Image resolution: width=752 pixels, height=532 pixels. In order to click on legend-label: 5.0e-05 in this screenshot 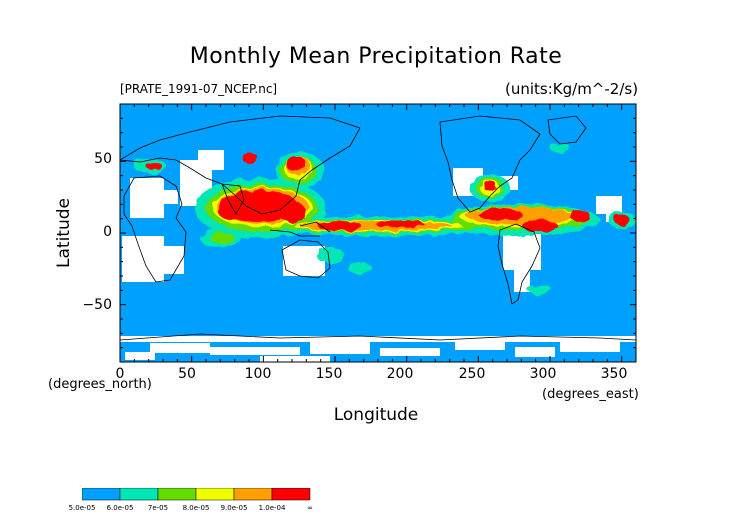, I will do `click(82, 508)`.